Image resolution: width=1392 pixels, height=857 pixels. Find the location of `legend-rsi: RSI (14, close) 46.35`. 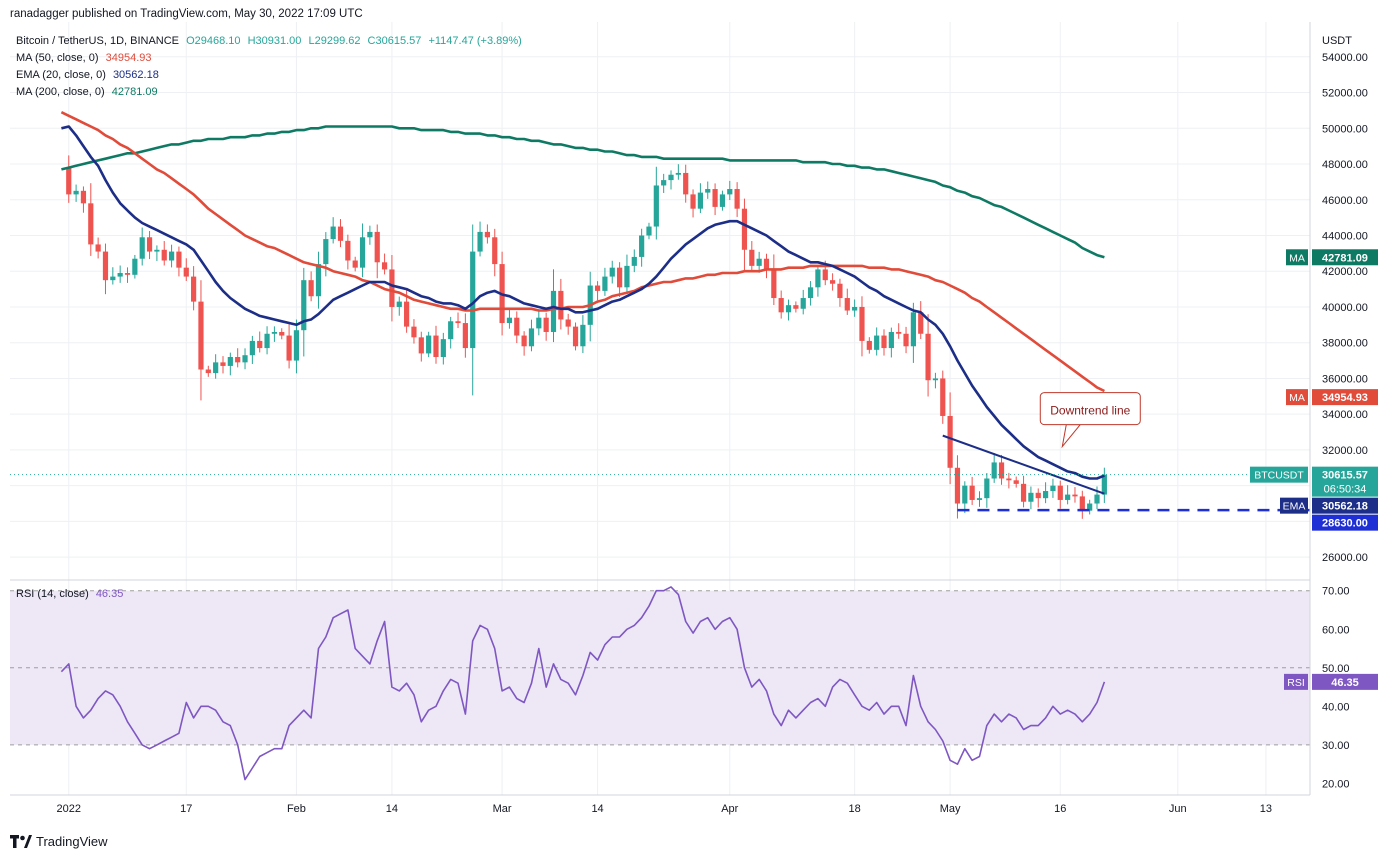

legend-rsi: RSI (14, close) 46.35 is located at coordinates (69, 594).